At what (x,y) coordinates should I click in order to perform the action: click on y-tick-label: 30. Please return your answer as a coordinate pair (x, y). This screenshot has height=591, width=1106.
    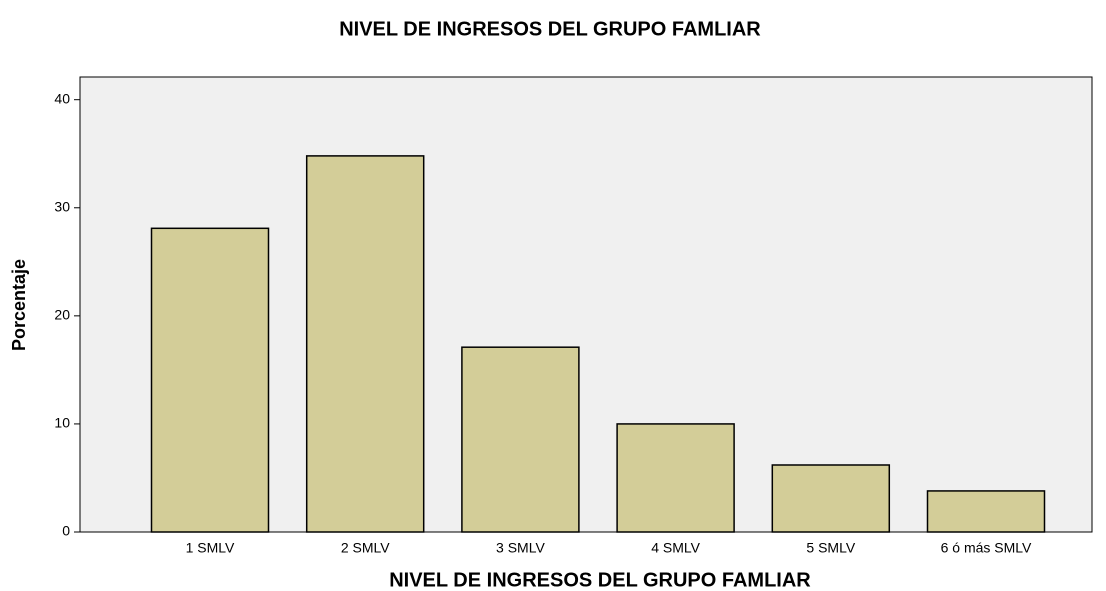
    Looking at the image, I should click on (62, 206).